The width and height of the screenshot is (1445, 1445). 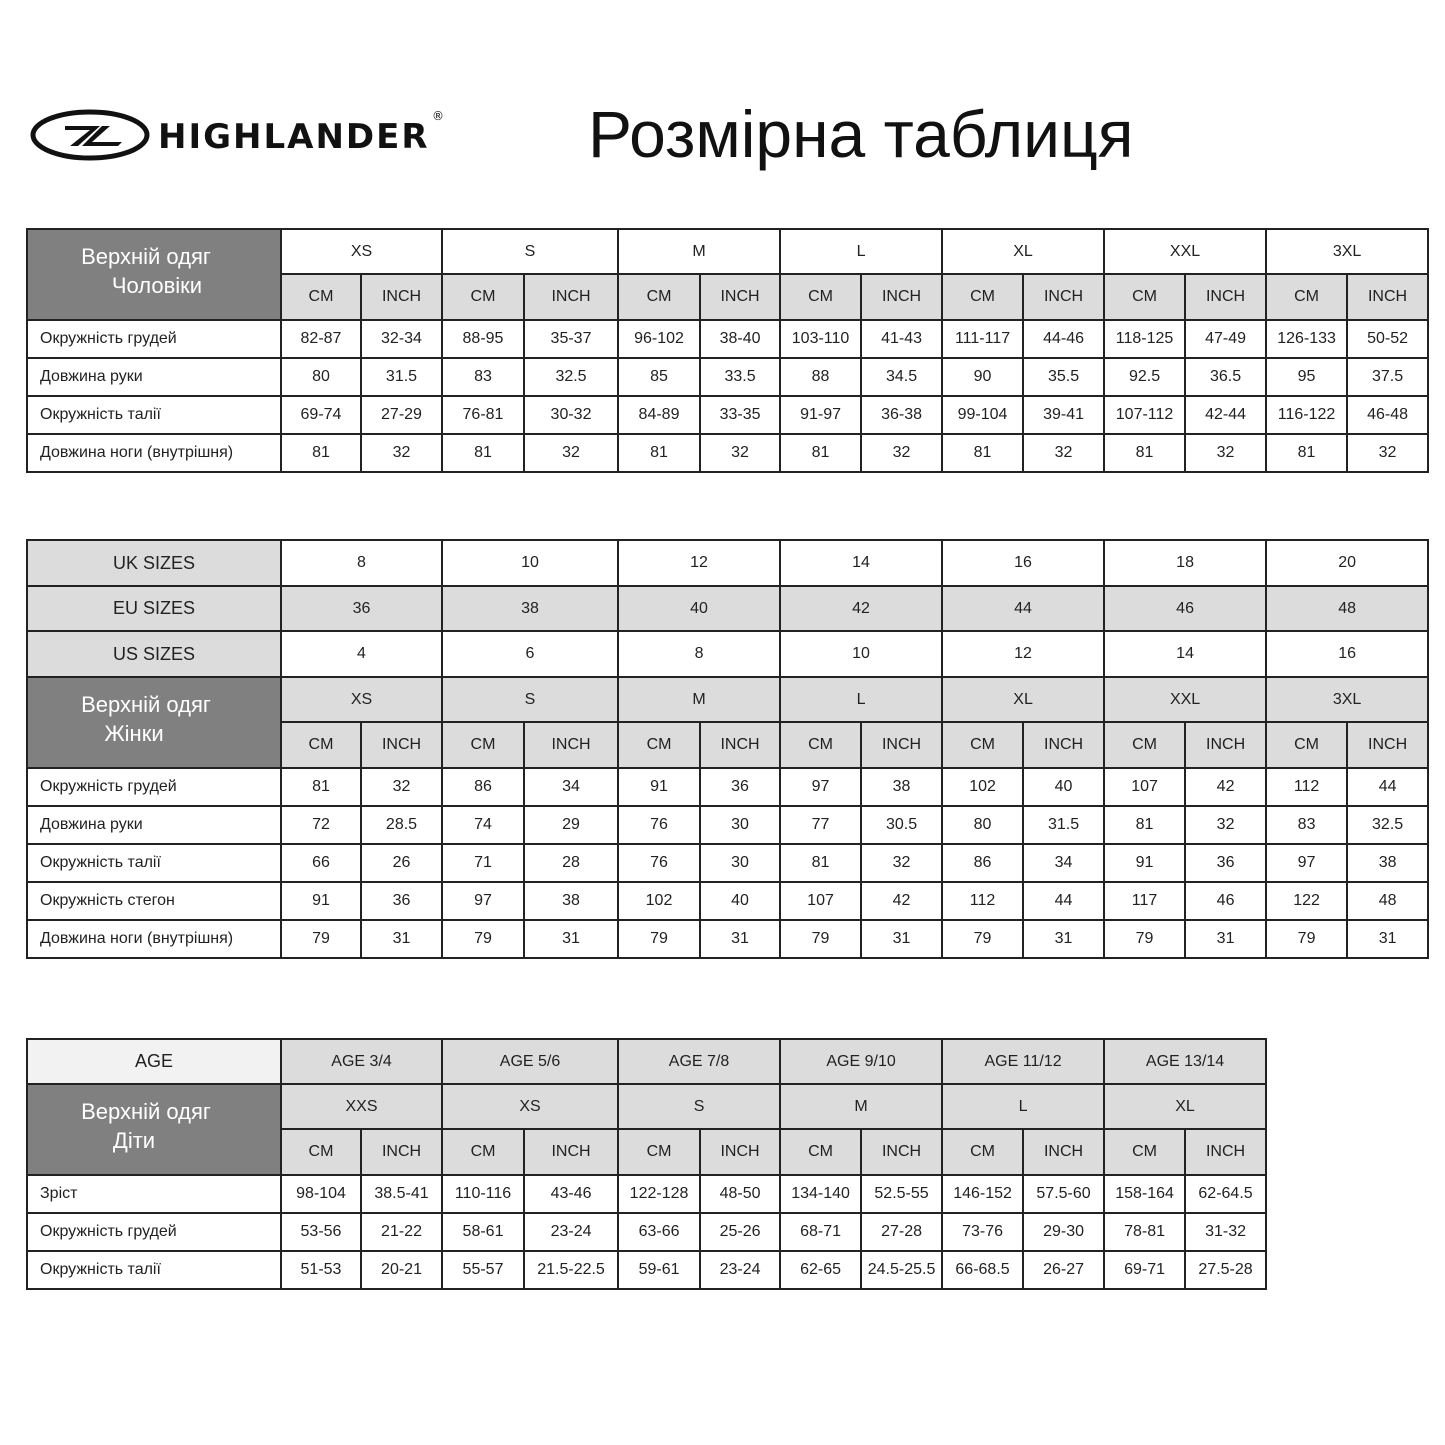 What do you see at coordinates (1388, 863) in the screenshot?
I see `measurement-value: 38` at bounding box center [1388, 863].